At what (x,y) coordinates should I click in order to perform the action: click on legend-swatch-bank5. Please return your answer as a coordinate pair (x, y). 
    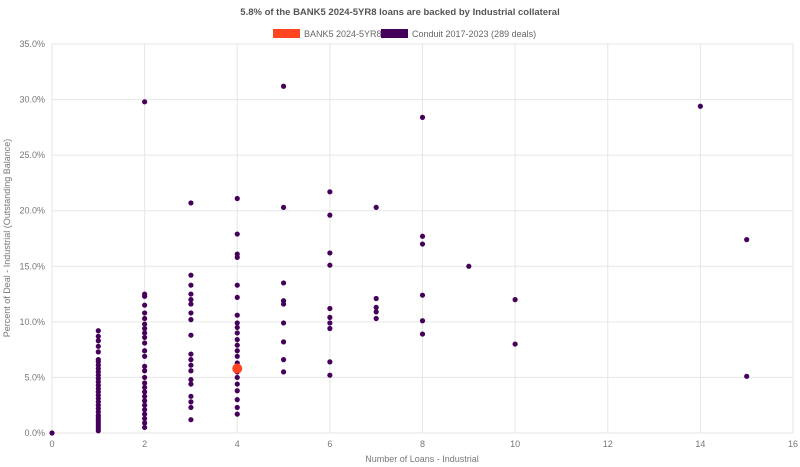
    Looking at the image, I should click on (286, 33).